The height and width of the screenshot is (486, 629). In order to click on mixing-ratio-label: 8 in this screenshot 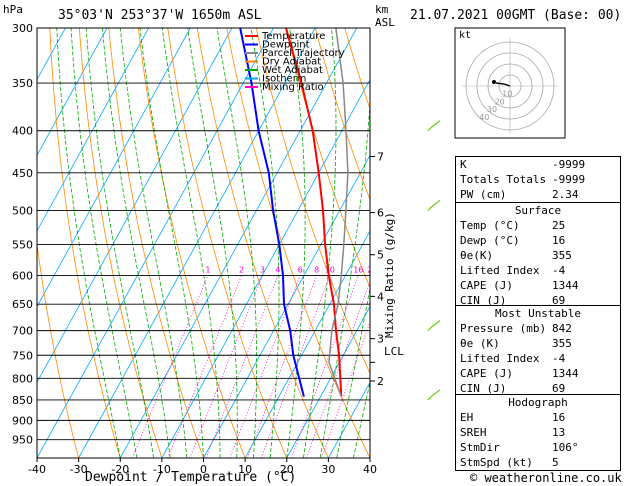, I will do `click(316, 270)`.